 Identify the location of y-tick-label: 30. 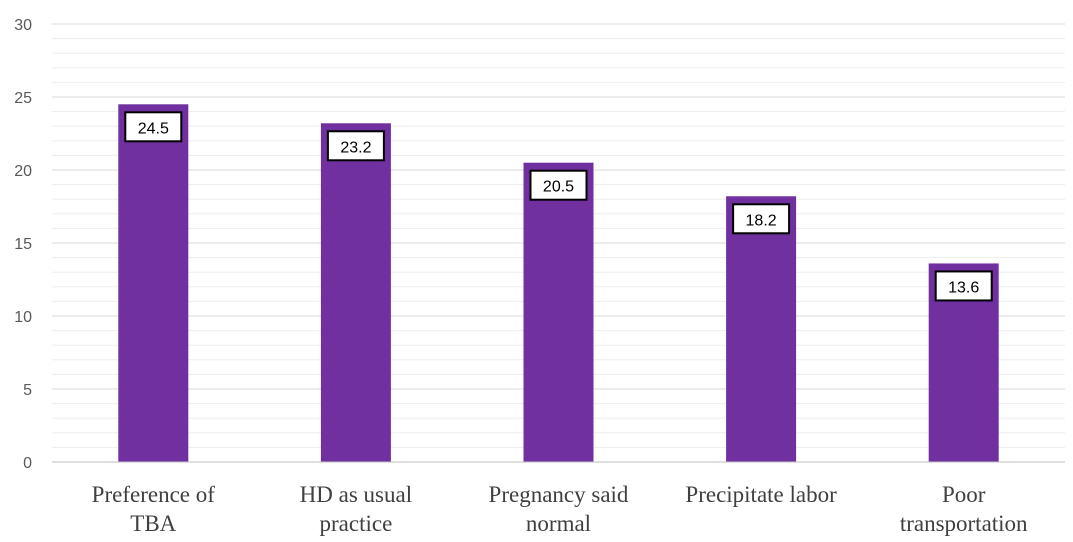
(23, 25).